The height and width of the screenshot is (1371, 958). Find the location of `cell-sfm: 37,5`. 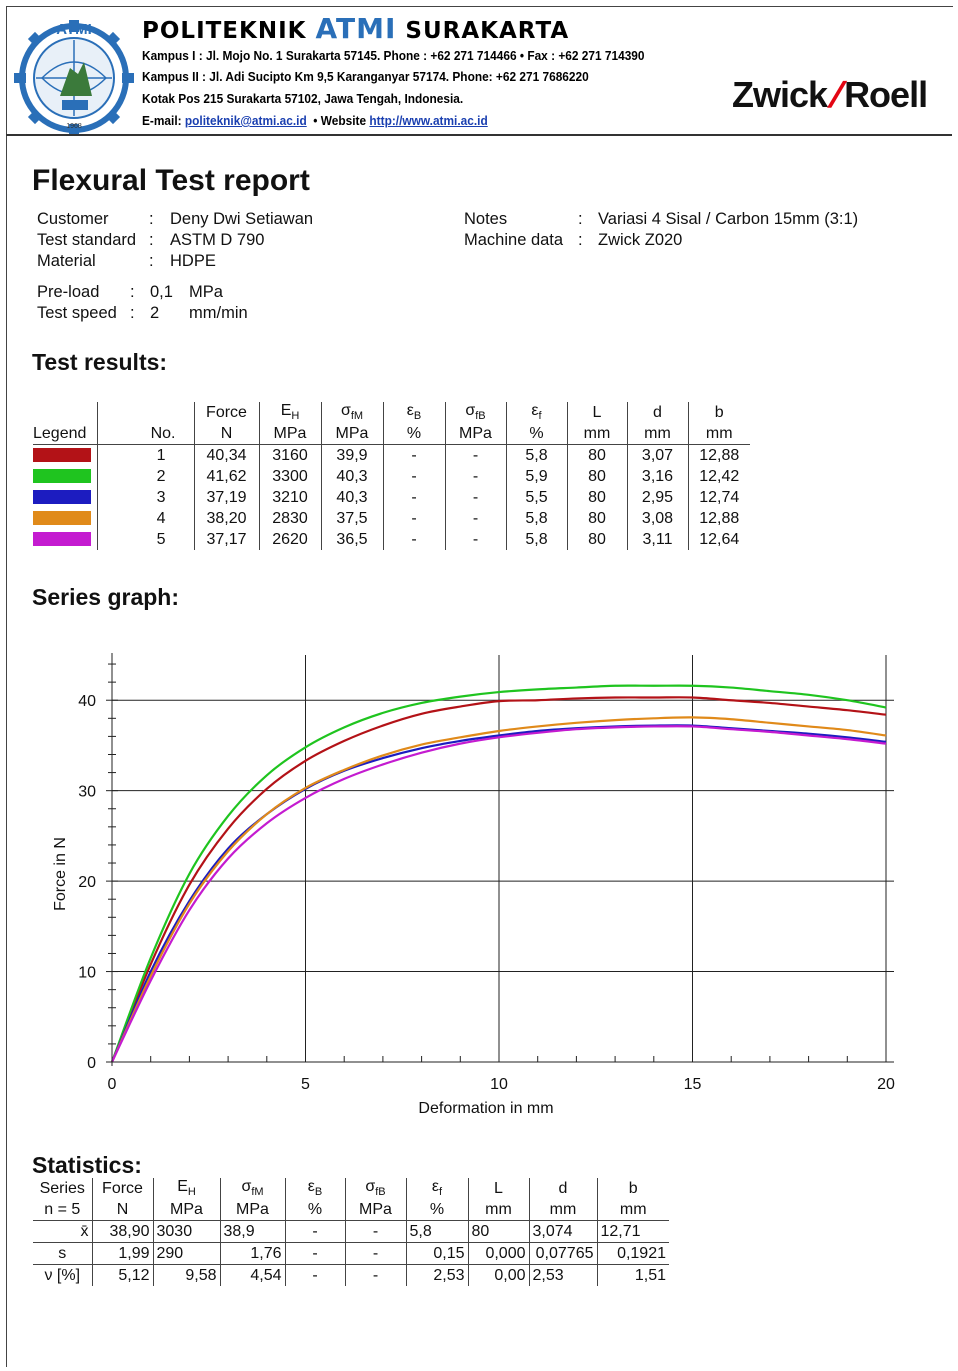

cell-sfm: 37,5 is located at coordinates (351, 518).